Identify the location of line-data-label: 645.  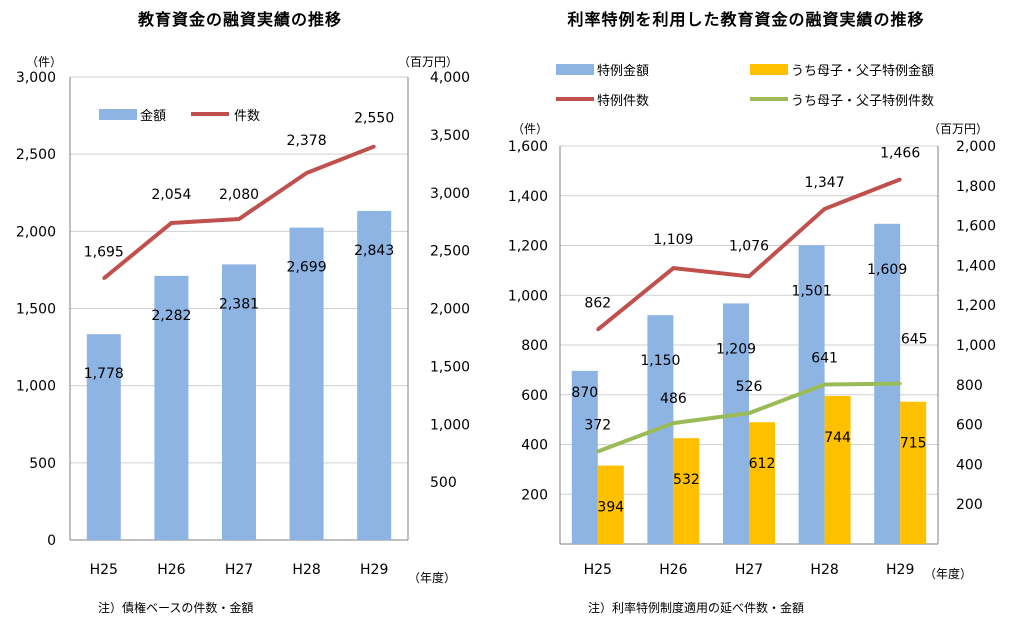
(914, 340).